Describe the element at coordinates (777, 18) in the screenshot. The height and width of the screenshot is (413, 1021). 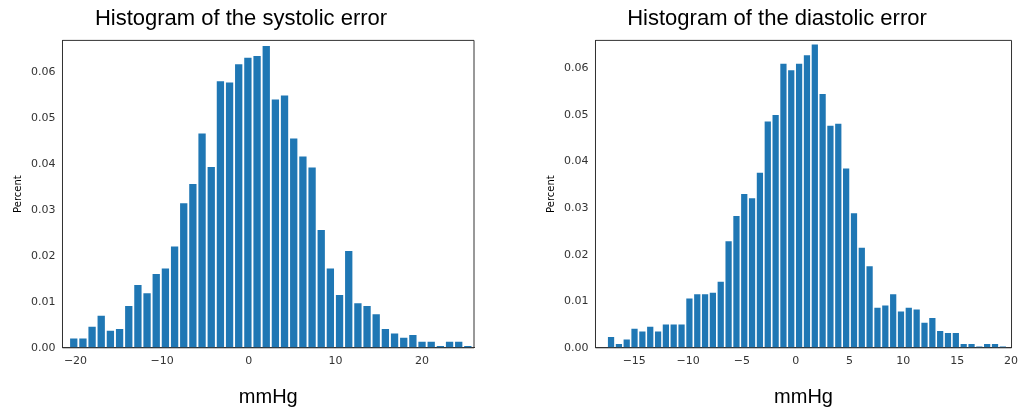
I see `chart-title: Histogram of the diastolic error` at that location.